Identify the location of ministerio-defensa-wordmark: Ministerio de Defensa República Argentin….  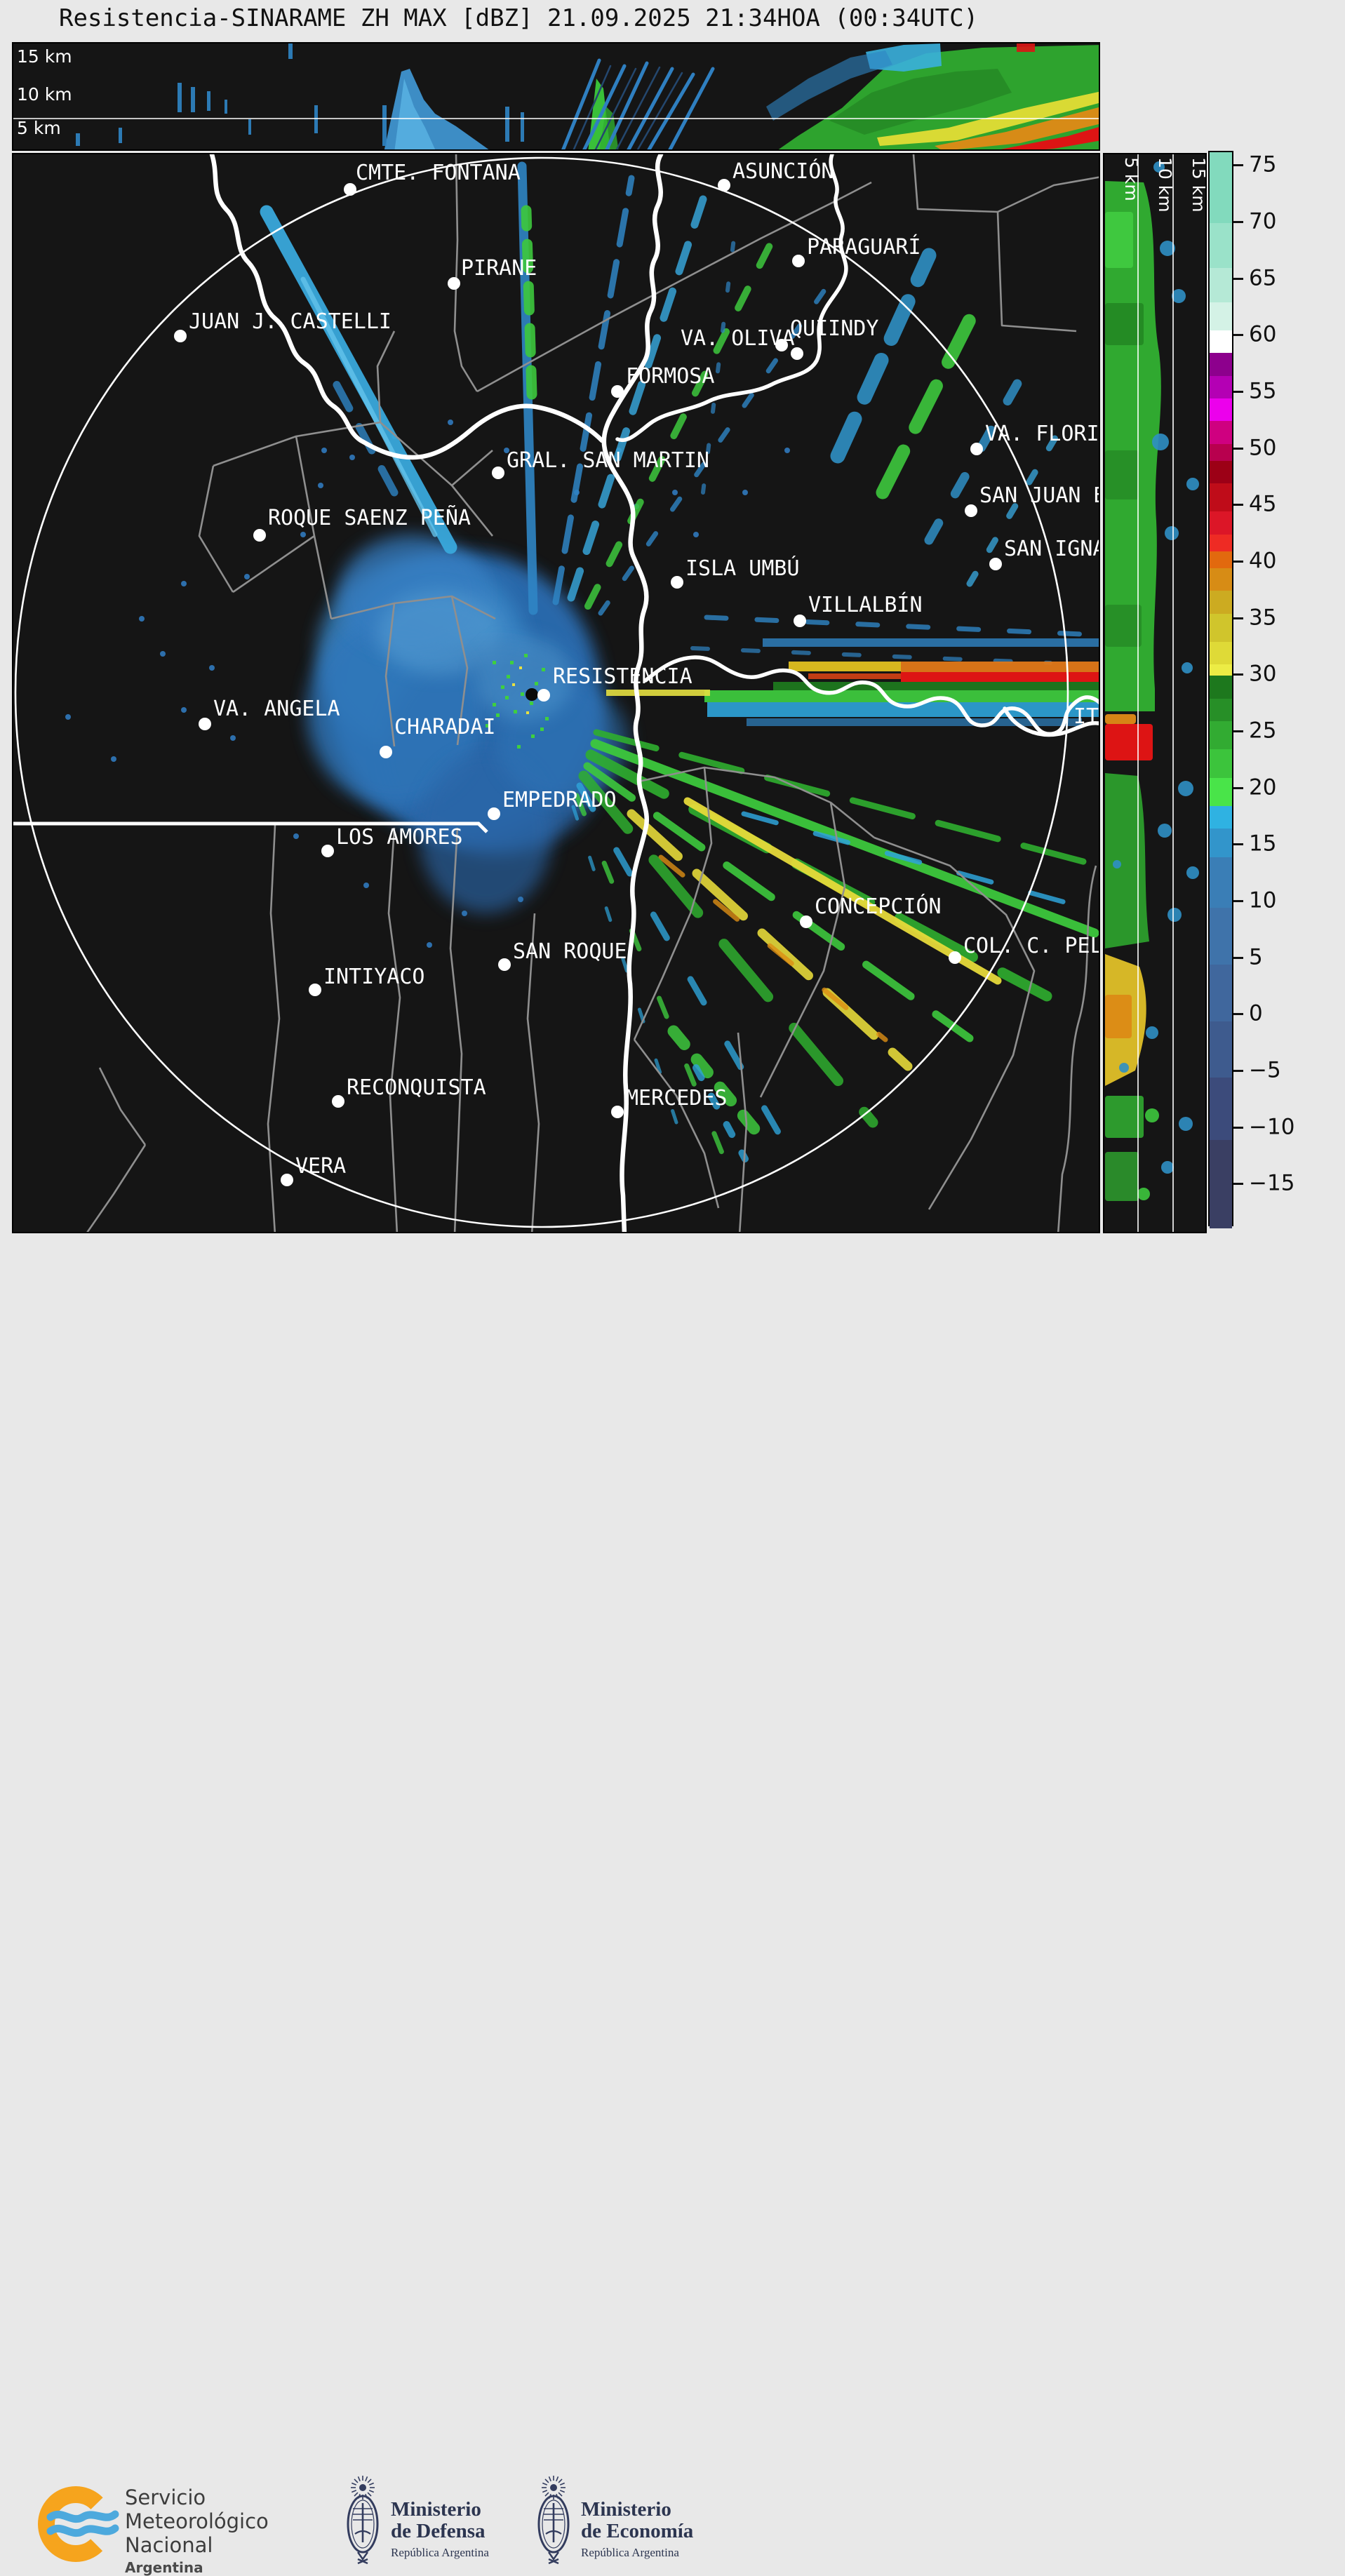
(440, 2529).